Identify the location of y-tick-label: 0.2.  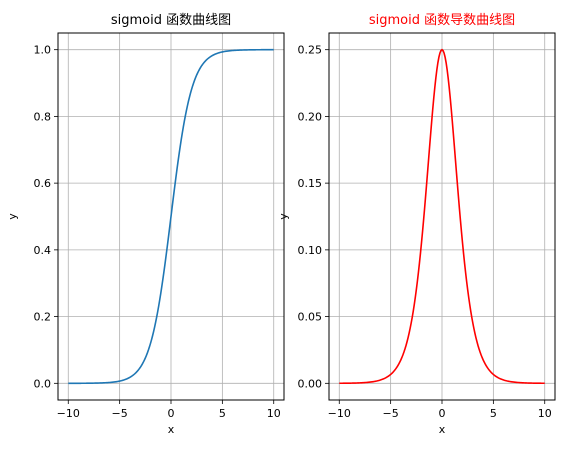
(43, 317).